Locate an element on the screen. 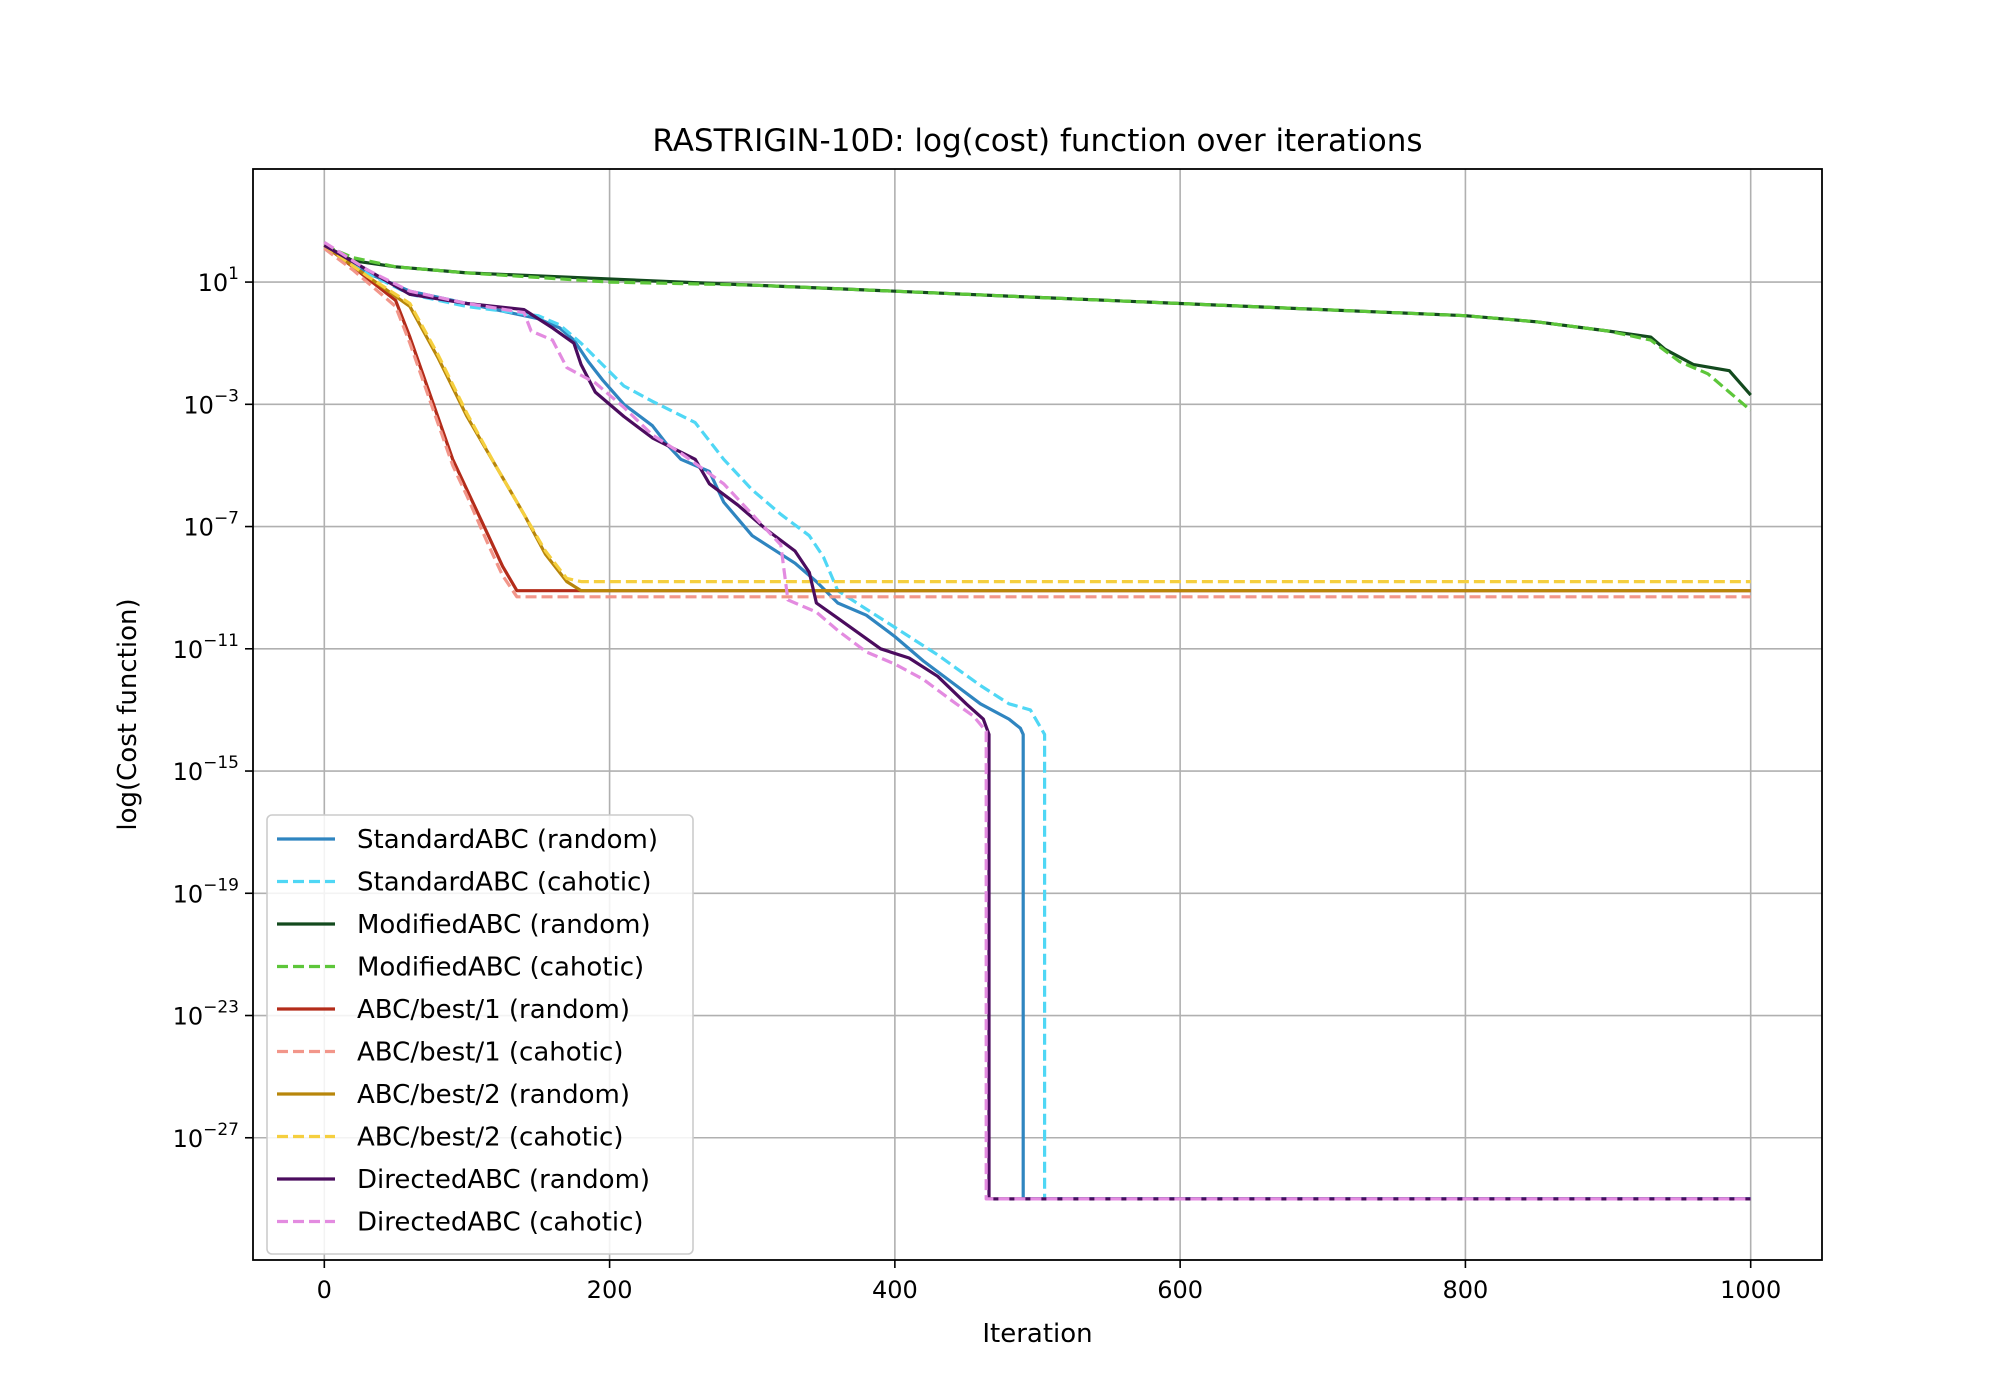 The height and width of the screenshot is (1400, 2000). x-tick-label: 400 is located at coordinates (895, 1290).